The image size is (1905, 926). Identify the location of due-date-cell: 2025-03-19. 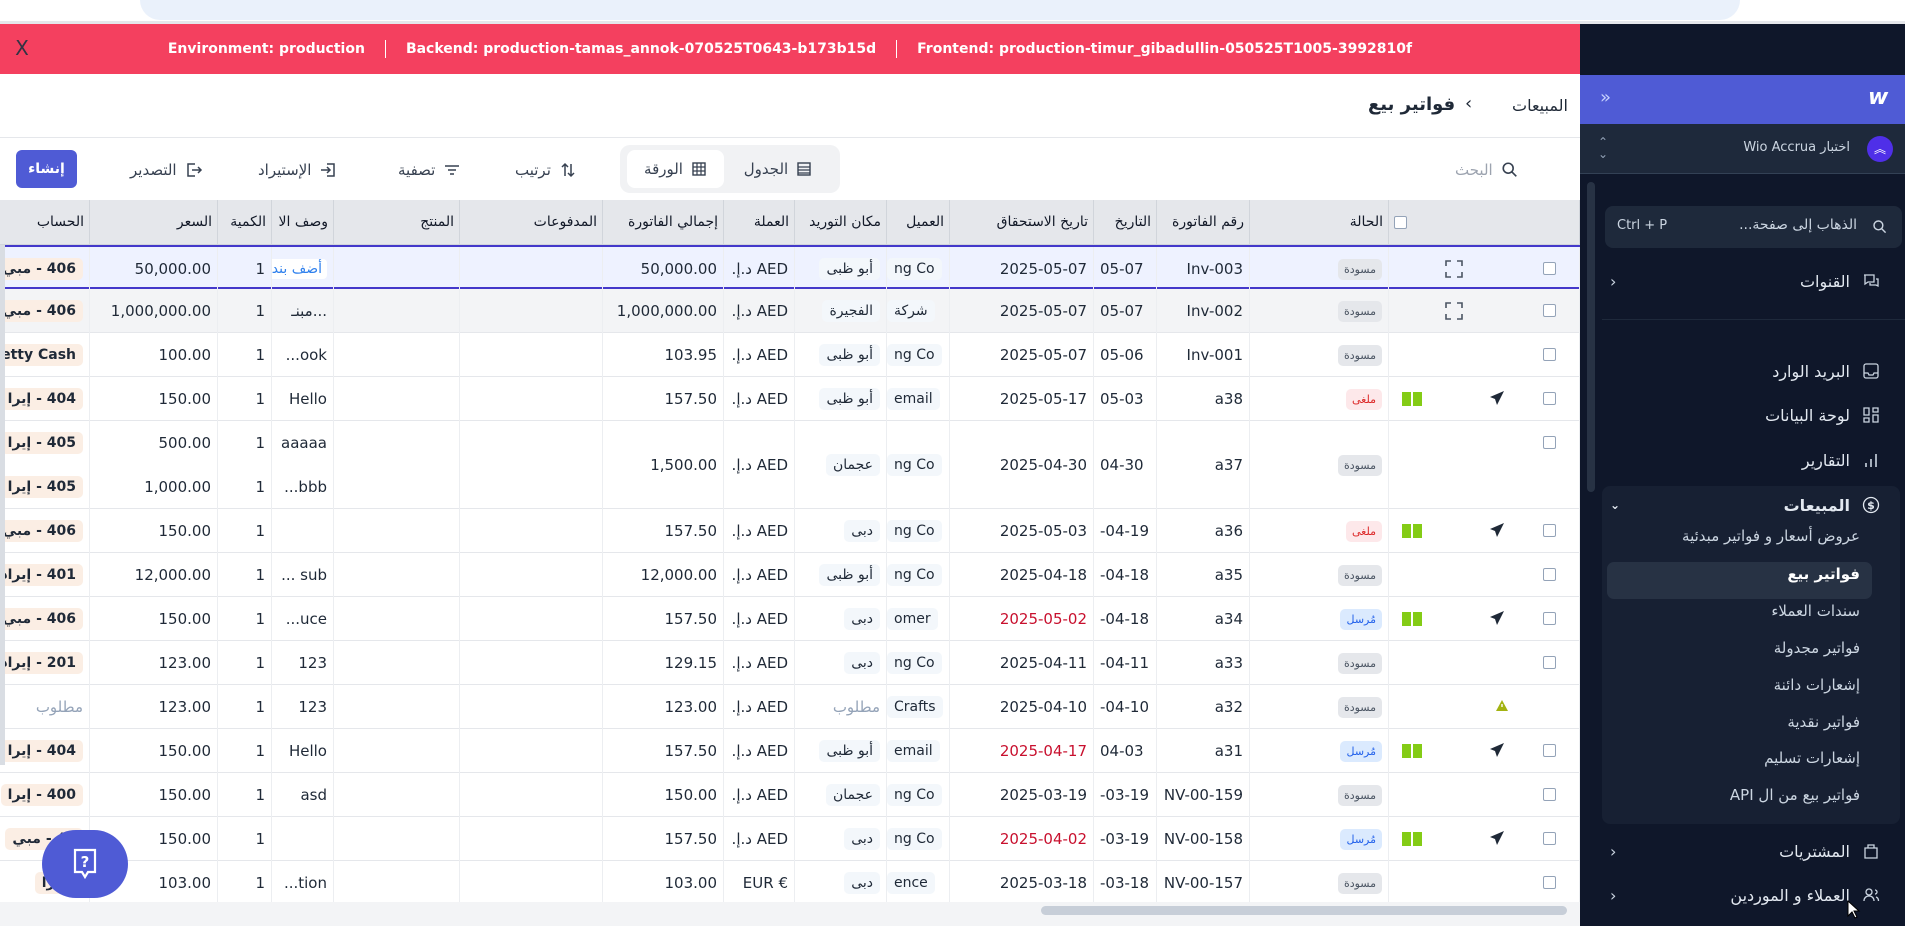
(1022, 795).